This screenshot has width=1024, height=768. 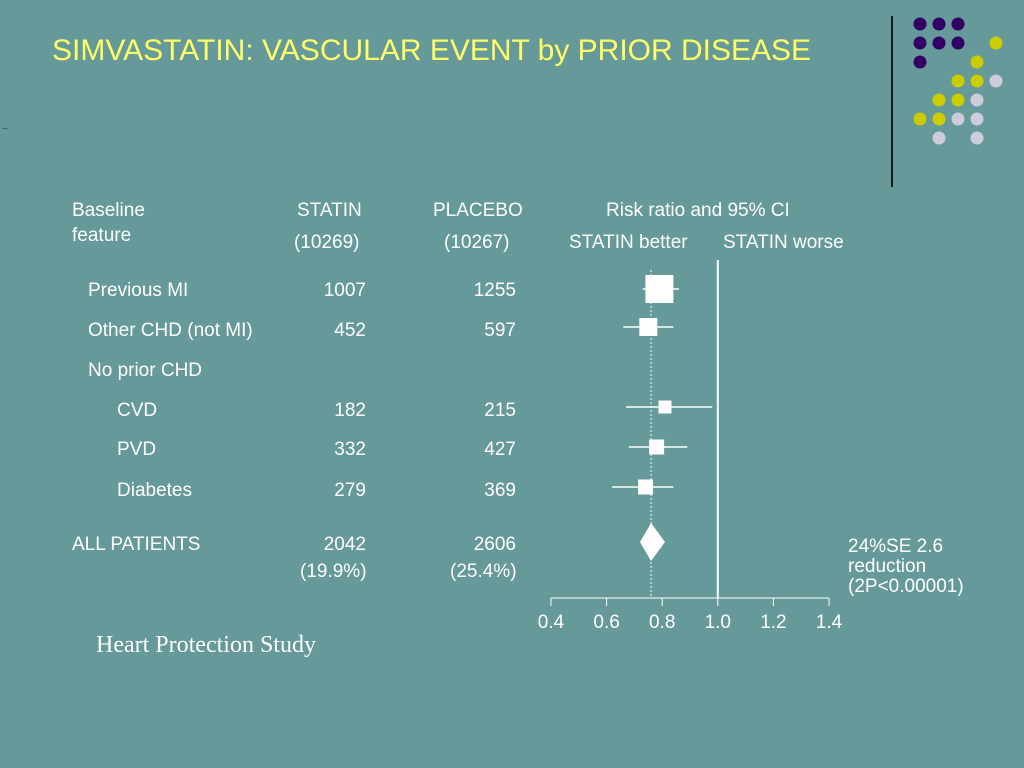 I want to click on header-placebo: PLACEBO, so click(x=478, y=210).